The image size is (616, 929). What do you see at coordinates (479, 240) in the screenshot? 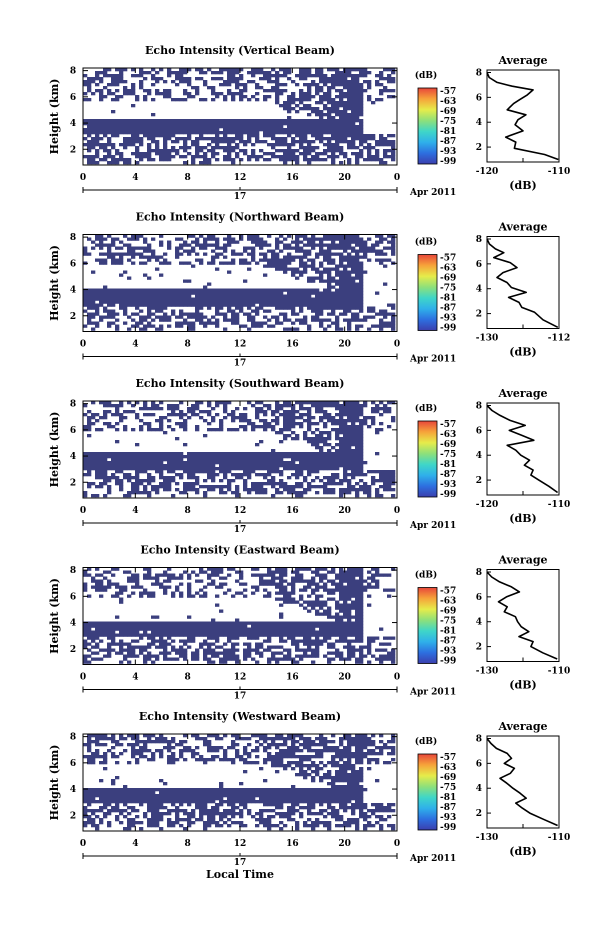
I see `average-y-tick-label: 8` at bounding box center [479, 240].